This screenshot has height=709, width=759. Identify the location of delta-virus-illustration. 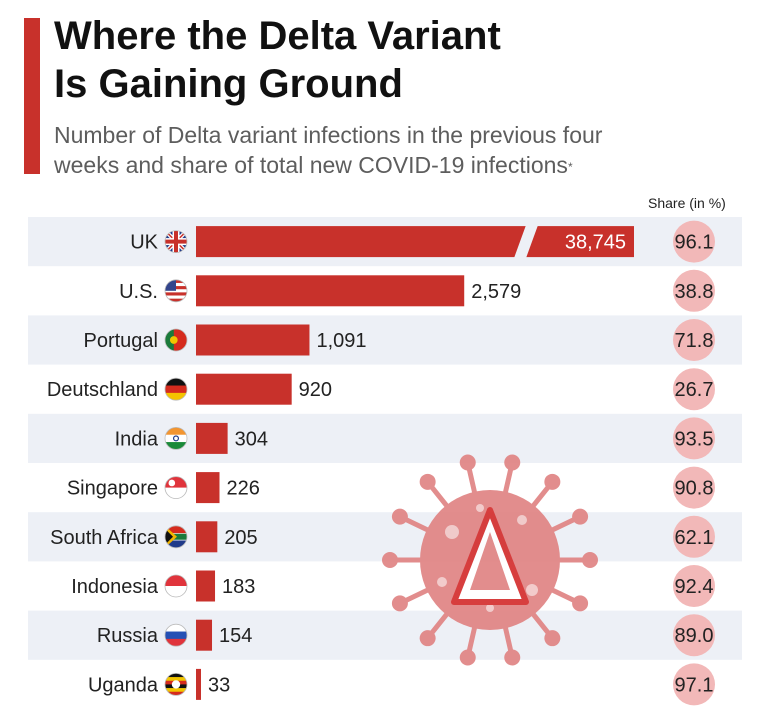
(490, 560).